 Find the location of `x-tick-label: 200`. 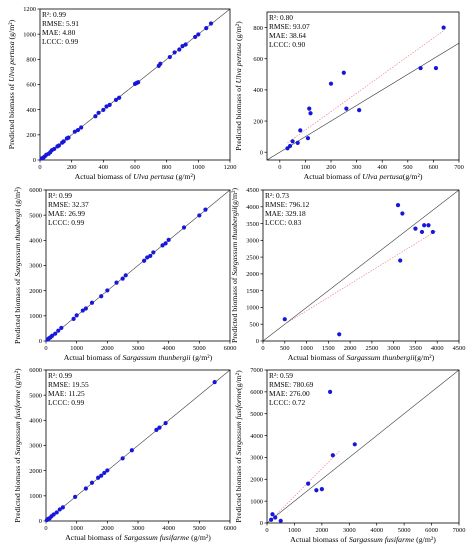

x-tick-label: 200 is located at coordinates (72, 167).